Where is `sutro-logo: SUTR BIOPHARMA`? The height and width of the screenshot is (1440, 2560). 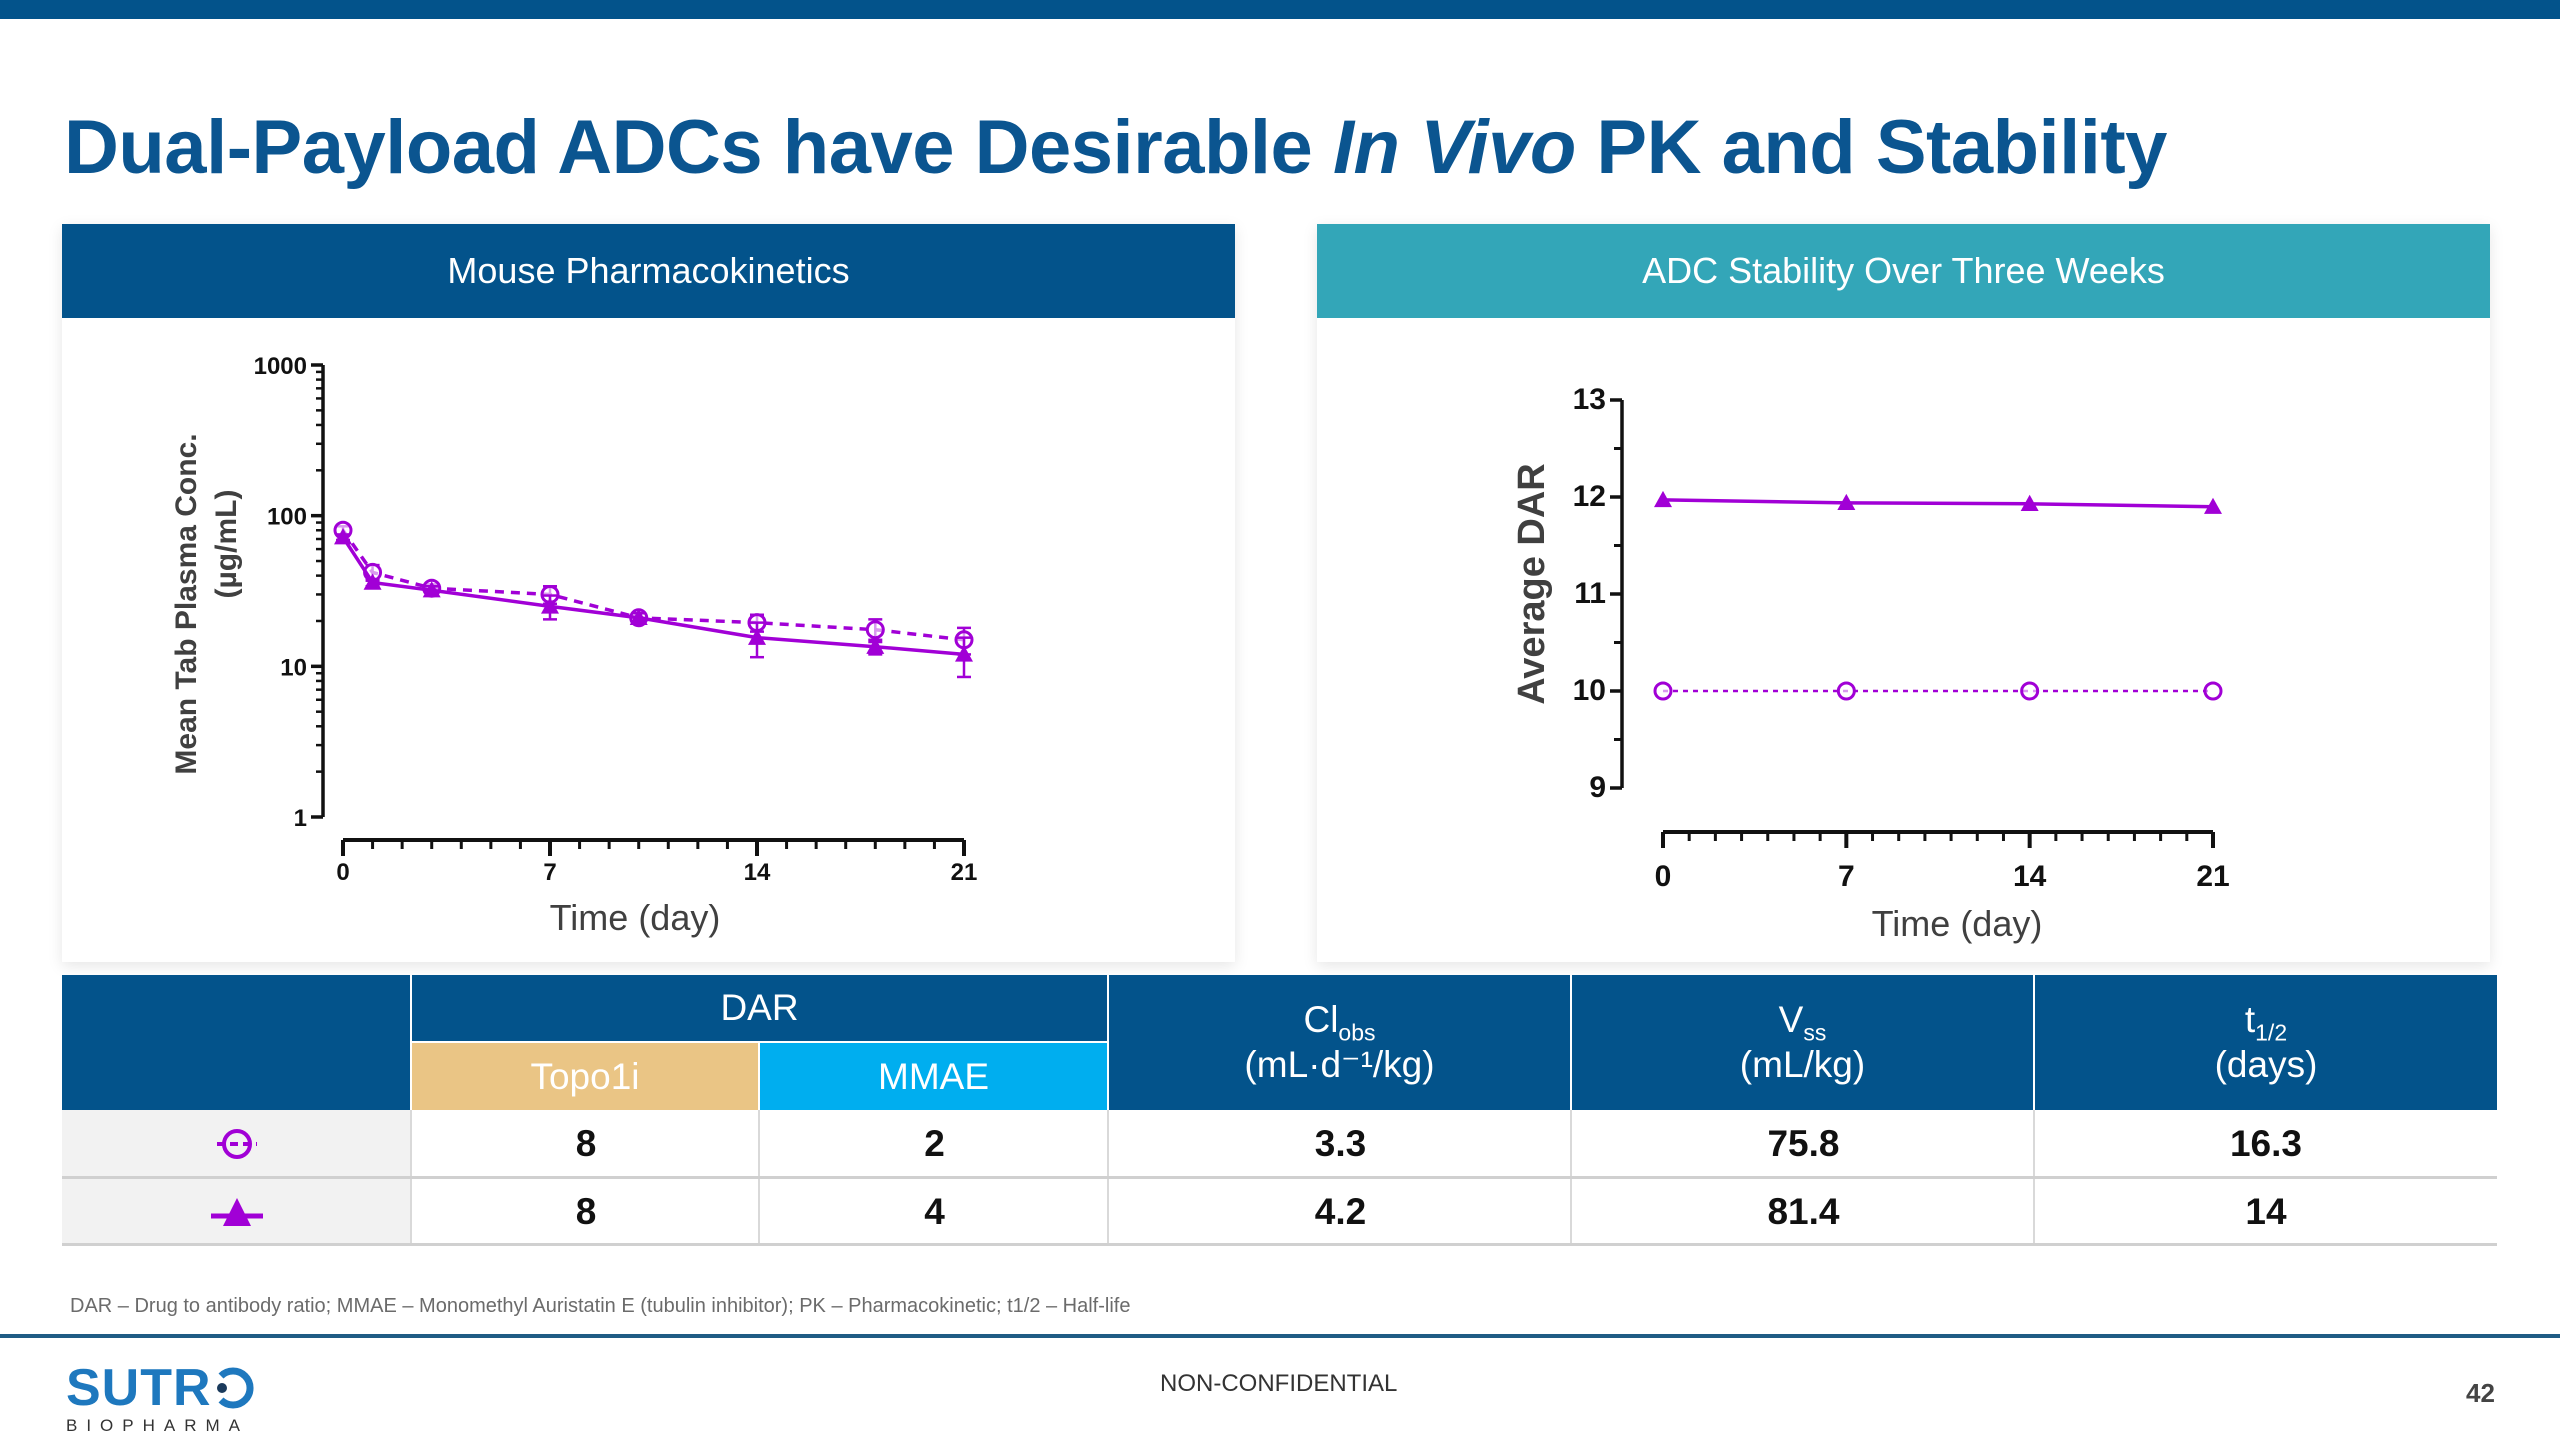
sutro-logo: SUTR BIOPHARMA is located at coordinates (161, 1399).